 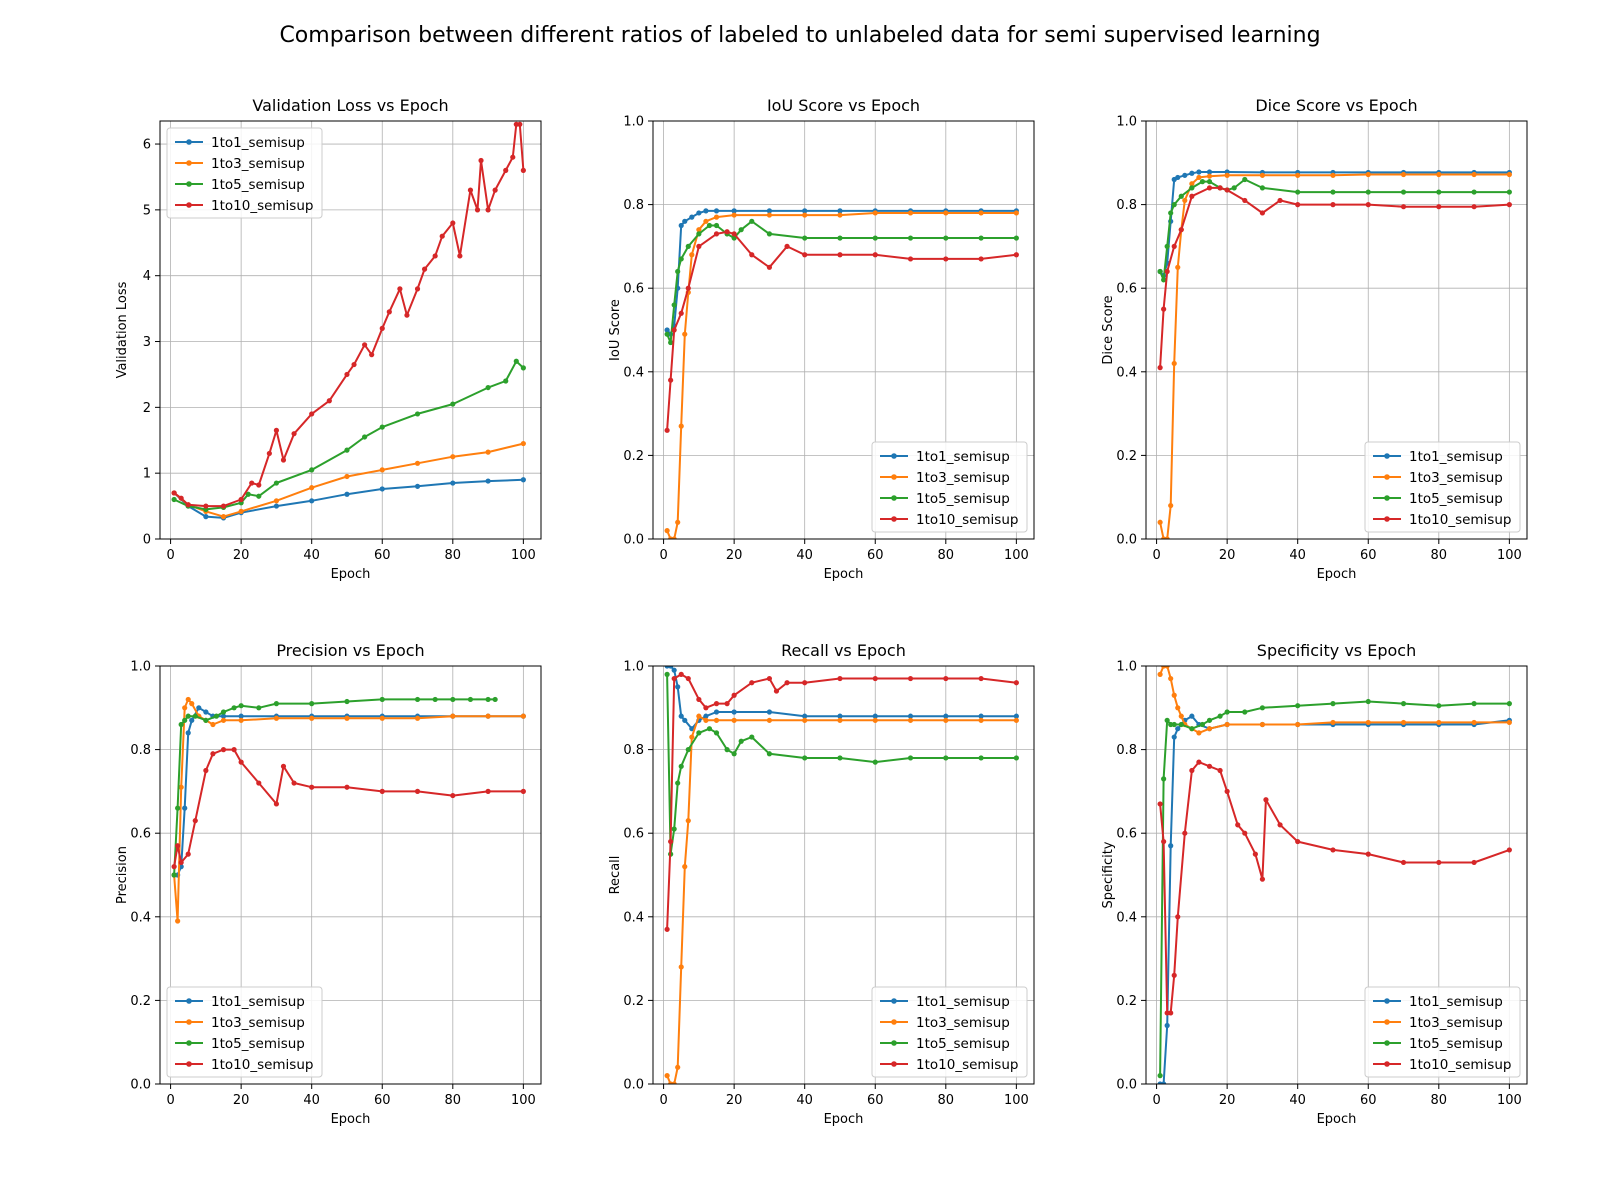 I want to click on x-tick-label: 0, so click(x=663, y=1100).